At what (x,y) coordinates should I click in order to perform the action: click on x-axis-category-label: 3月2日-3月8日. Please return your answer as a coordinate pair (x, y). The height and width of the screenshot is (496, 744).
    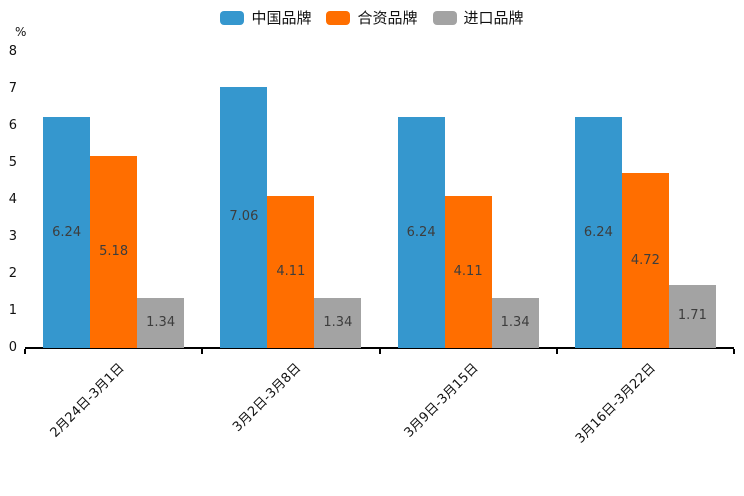
    Looking at the image, I should click on (267, 397).